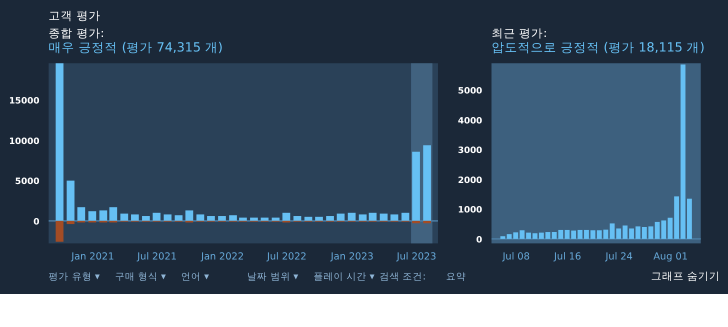 This screenshot has width=728, height=327. What do you see at coordinates (470, 151) in the screenshot?
I see `y-tick-label: 3000` at bounding box center [470, 151].